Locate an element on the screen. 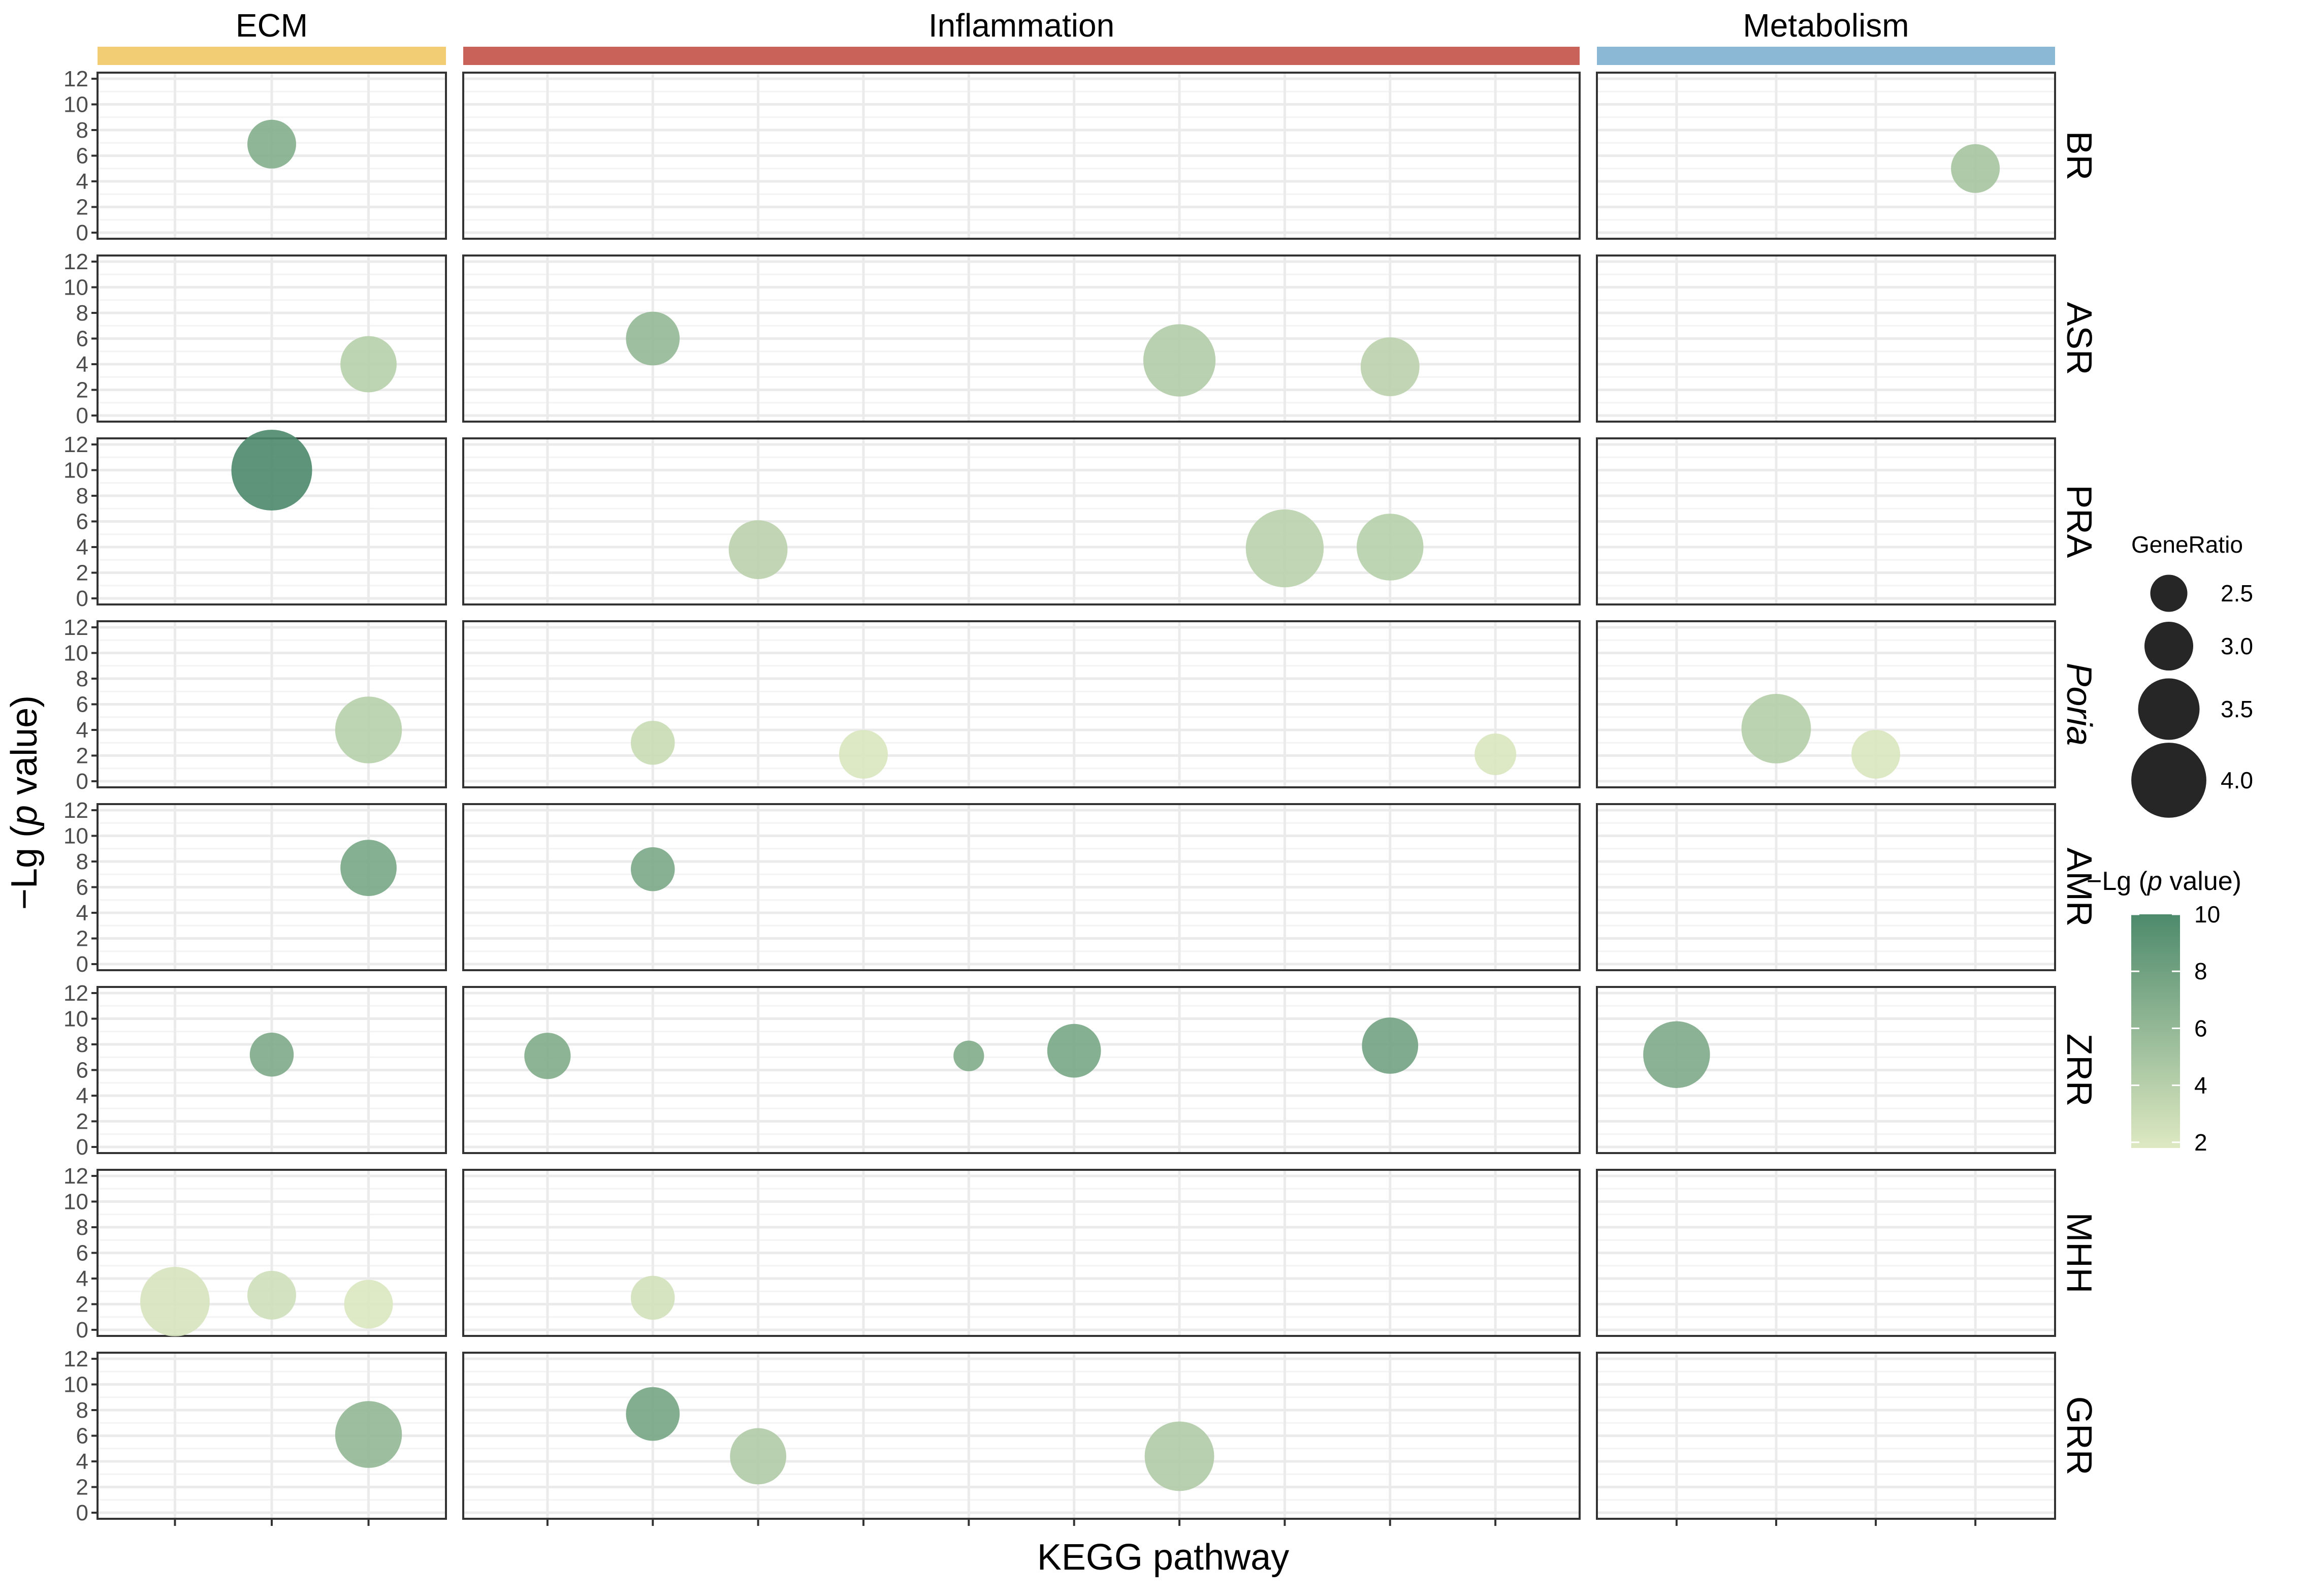 Image resolution: width=2308 pixels, height=1596 pixels. panel-poria-metabolism is located at coordinates (1826, 704).